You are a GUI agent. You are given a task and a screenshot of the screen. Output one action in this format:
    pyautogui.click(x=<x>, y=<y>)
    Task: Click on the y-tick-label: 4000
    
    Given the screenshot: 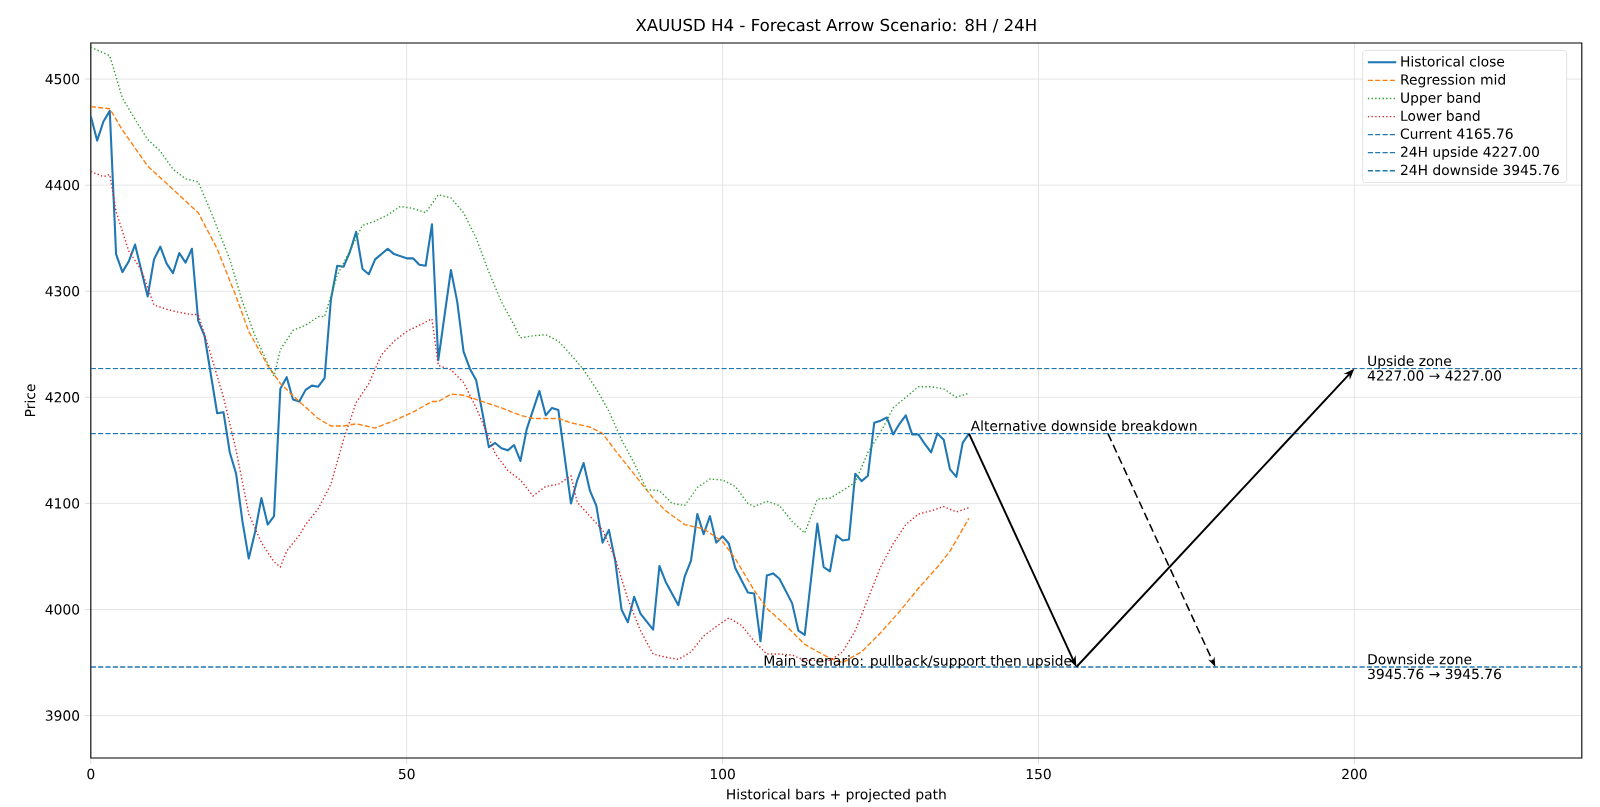 What is the action you would take?
    pyautogui.click(x=62, y=609)
    